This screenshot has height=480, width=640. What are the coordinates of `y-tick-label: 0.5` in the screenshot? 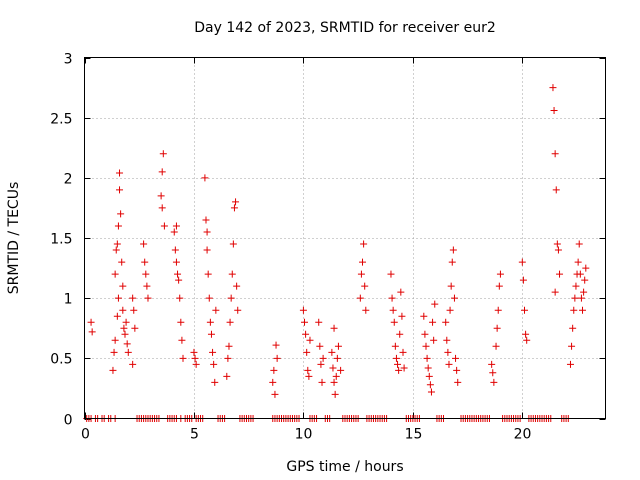 It's located at (61, 360).